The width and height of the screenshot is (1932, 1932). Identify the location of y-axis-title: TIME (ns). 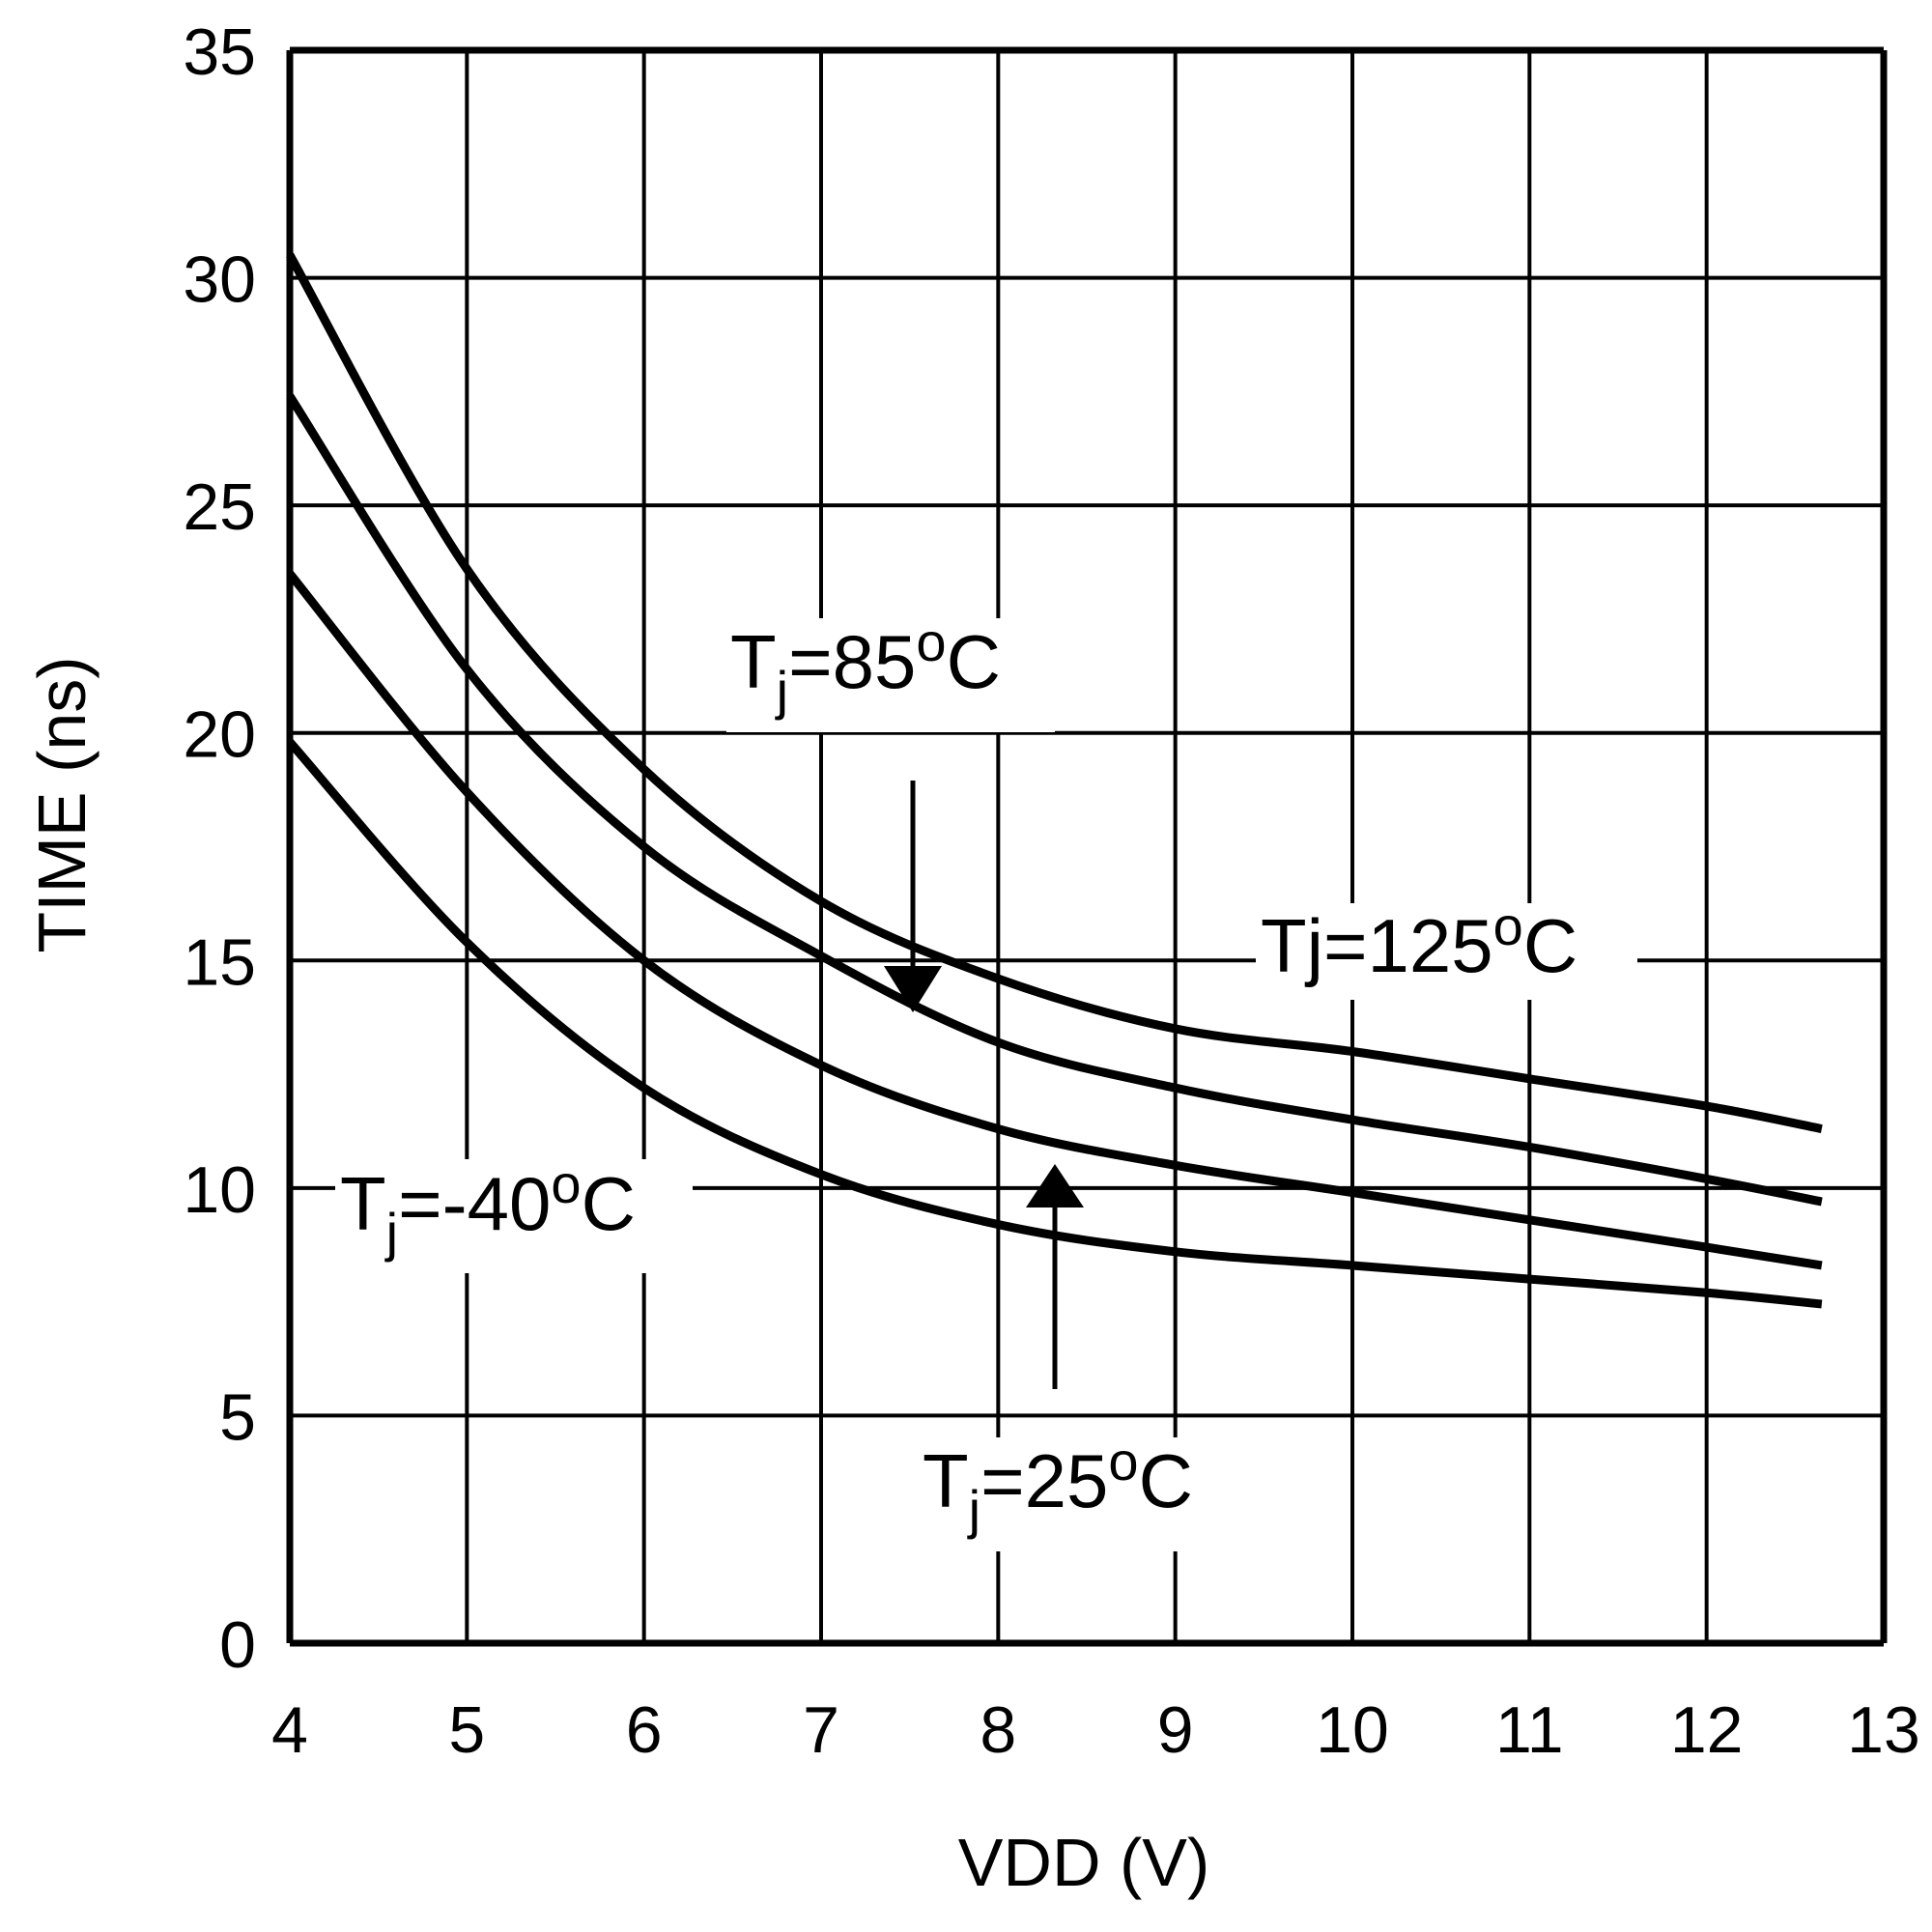
(61, 804).